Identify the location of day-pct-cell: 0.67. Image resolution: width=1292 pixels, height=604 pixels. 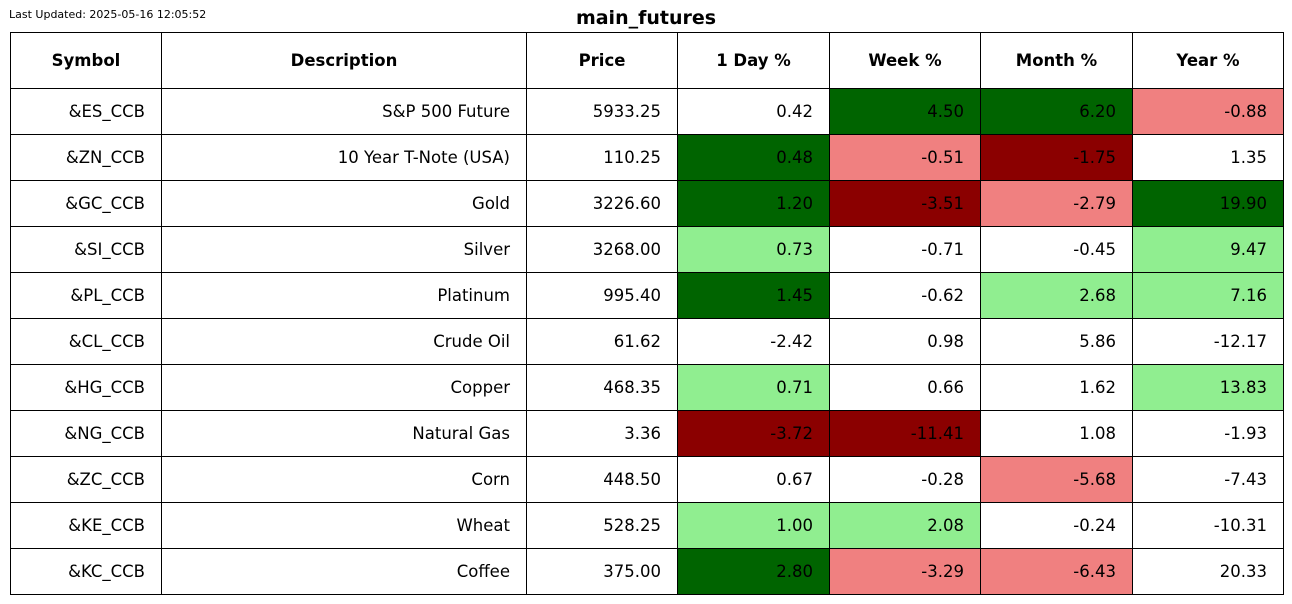
(753, 479).